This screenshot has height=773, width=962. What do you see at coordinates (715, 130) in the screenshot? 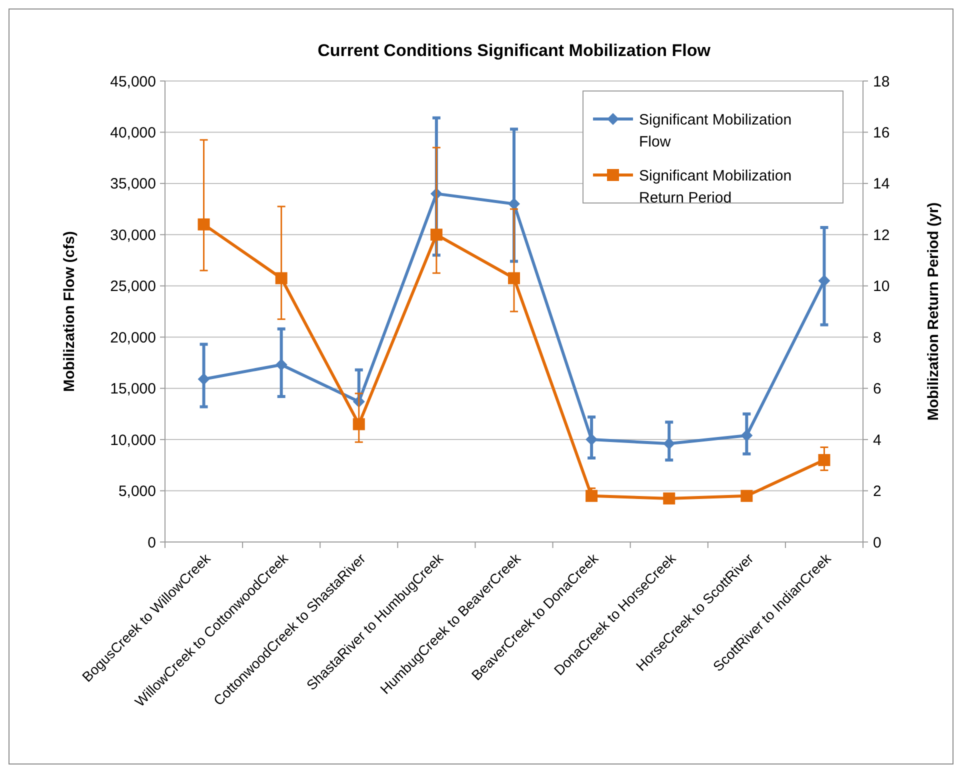
I see `legend-label: Significant Mobilization Flow` at bounding box center [715, 130].